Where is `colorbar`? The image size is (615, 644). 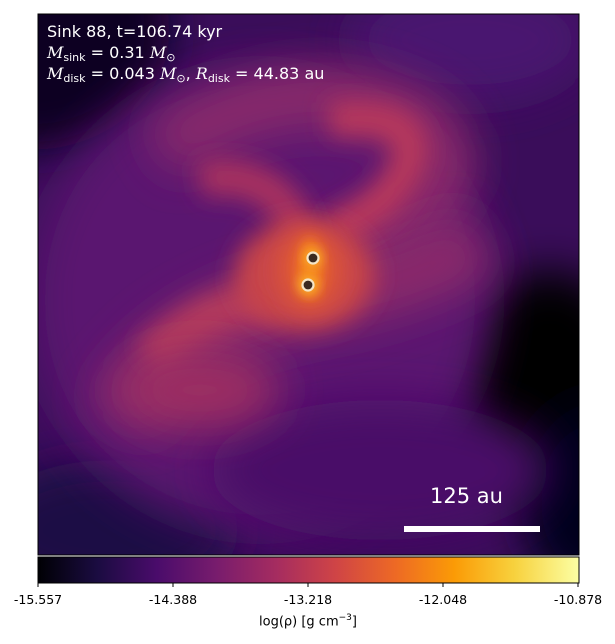
colorbar is located at coordinates (308, 570).